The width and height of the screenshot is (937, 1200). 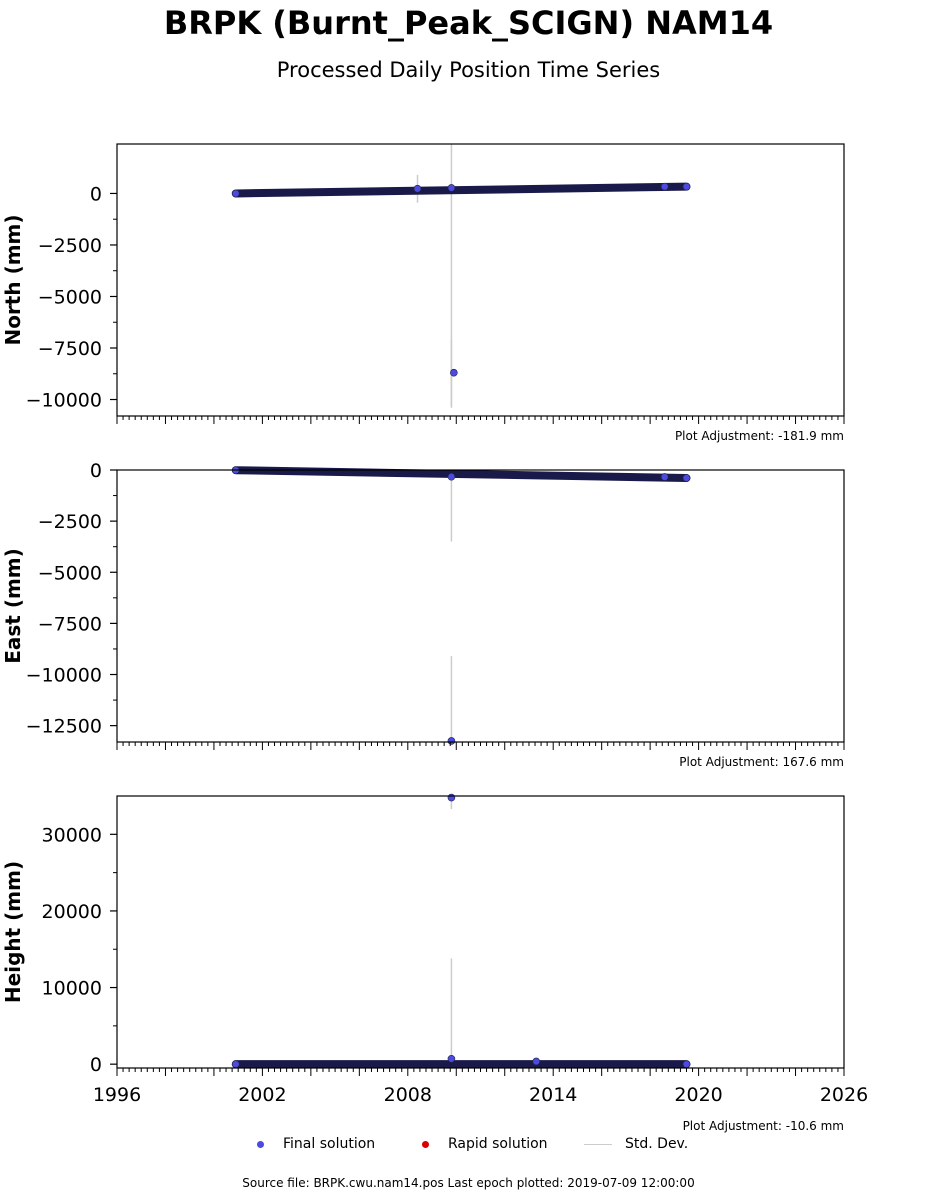 What do you see at coordinates (759, 436) in the screenshot?
I see `panel1-plot-adjustment: Plot Adjustment: -181.9 mm` at bounding box center [759, 436].